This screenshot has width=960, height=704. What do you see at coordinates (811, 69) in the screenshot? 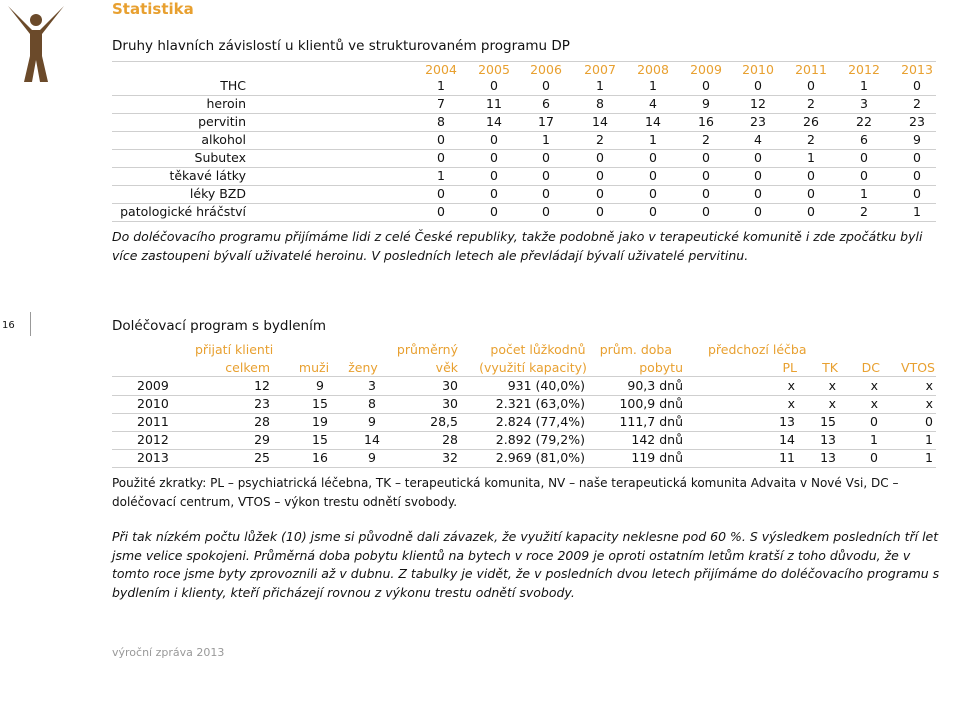
I see `column-header: 2011` at bounding box center [811, 69].